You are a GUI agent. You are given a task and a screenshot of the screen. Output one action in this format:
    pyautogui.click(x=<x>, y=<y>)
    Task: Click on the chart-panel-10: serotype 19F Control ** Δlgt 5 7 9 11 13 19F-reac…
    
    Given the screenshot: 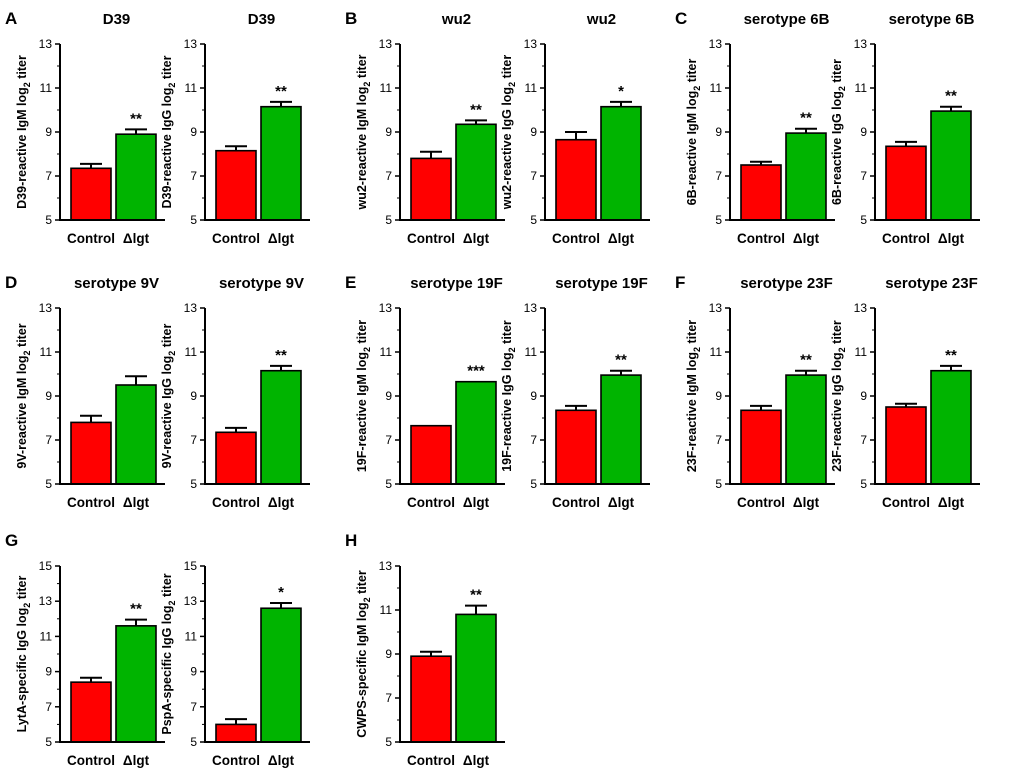 What is the action you would take?
    pyautogui.click(x=575, y=392)
    